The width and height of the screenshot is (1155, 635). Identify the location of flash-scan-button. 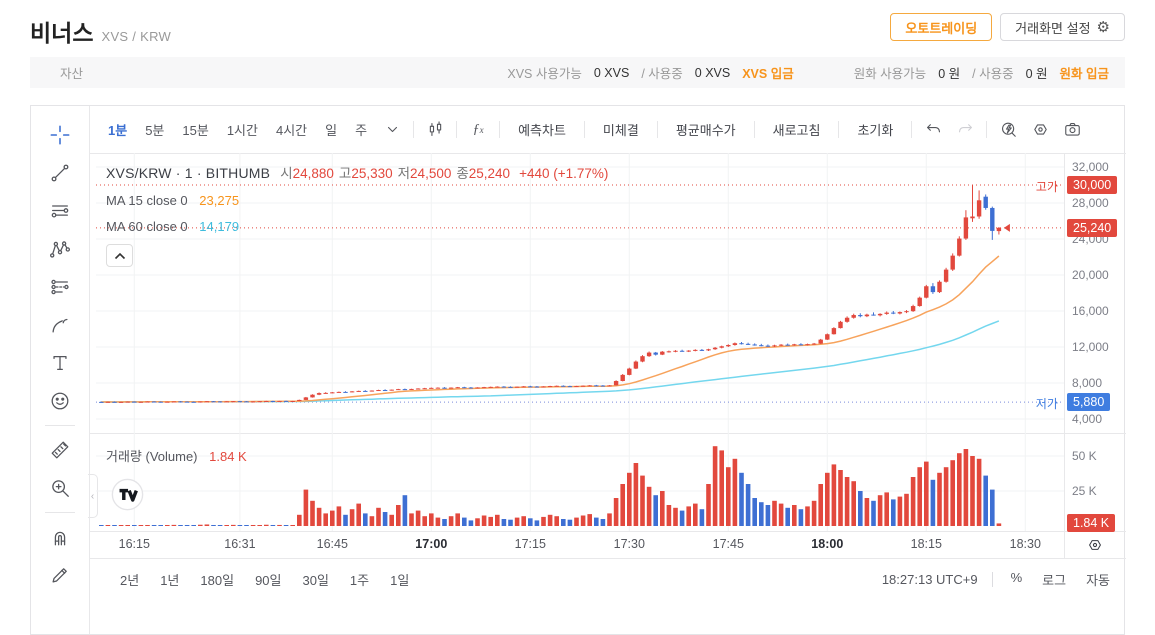
(1008, 130).